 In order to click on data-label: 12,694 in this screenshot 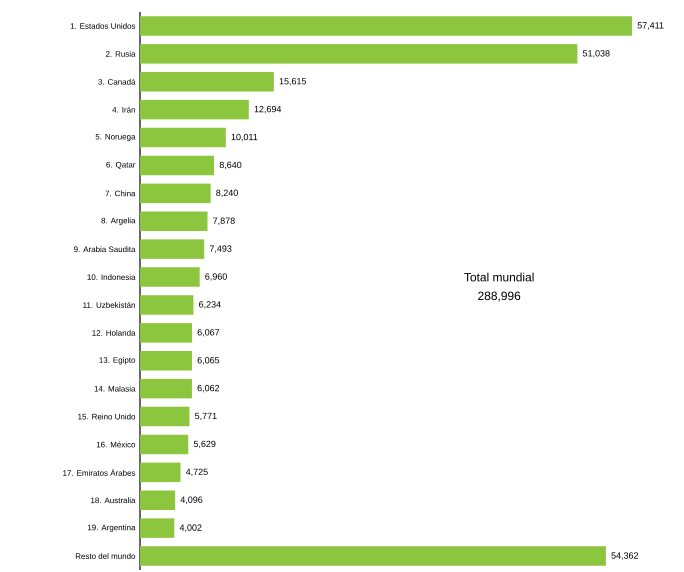, I will do `click(268, 110)`.